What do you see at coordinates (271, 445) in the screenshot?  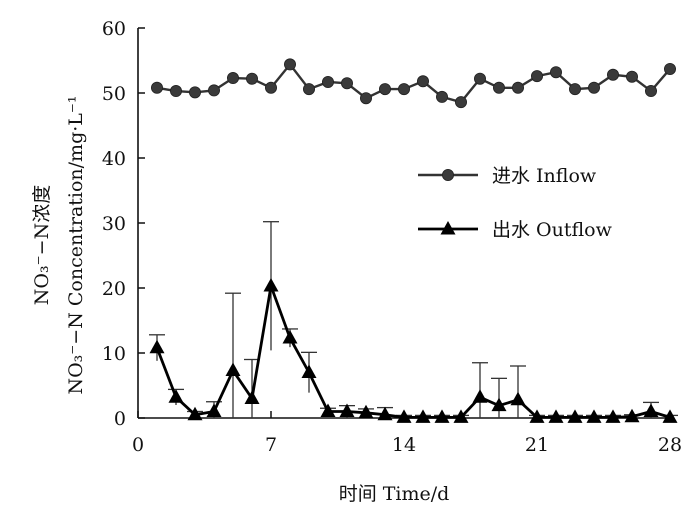 I see `x-tick-label: 7` at bounding box center [271, 445].